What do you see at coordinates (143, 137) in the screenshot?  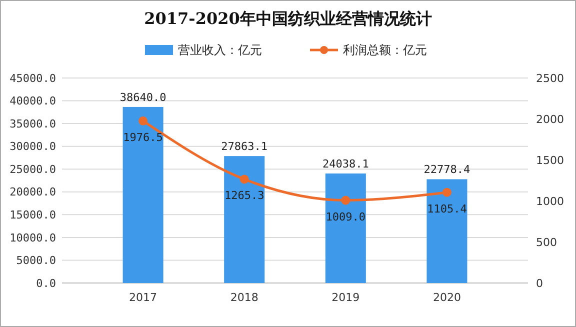 I see `data-label: 1976.5` at bounding box center [143, 137].